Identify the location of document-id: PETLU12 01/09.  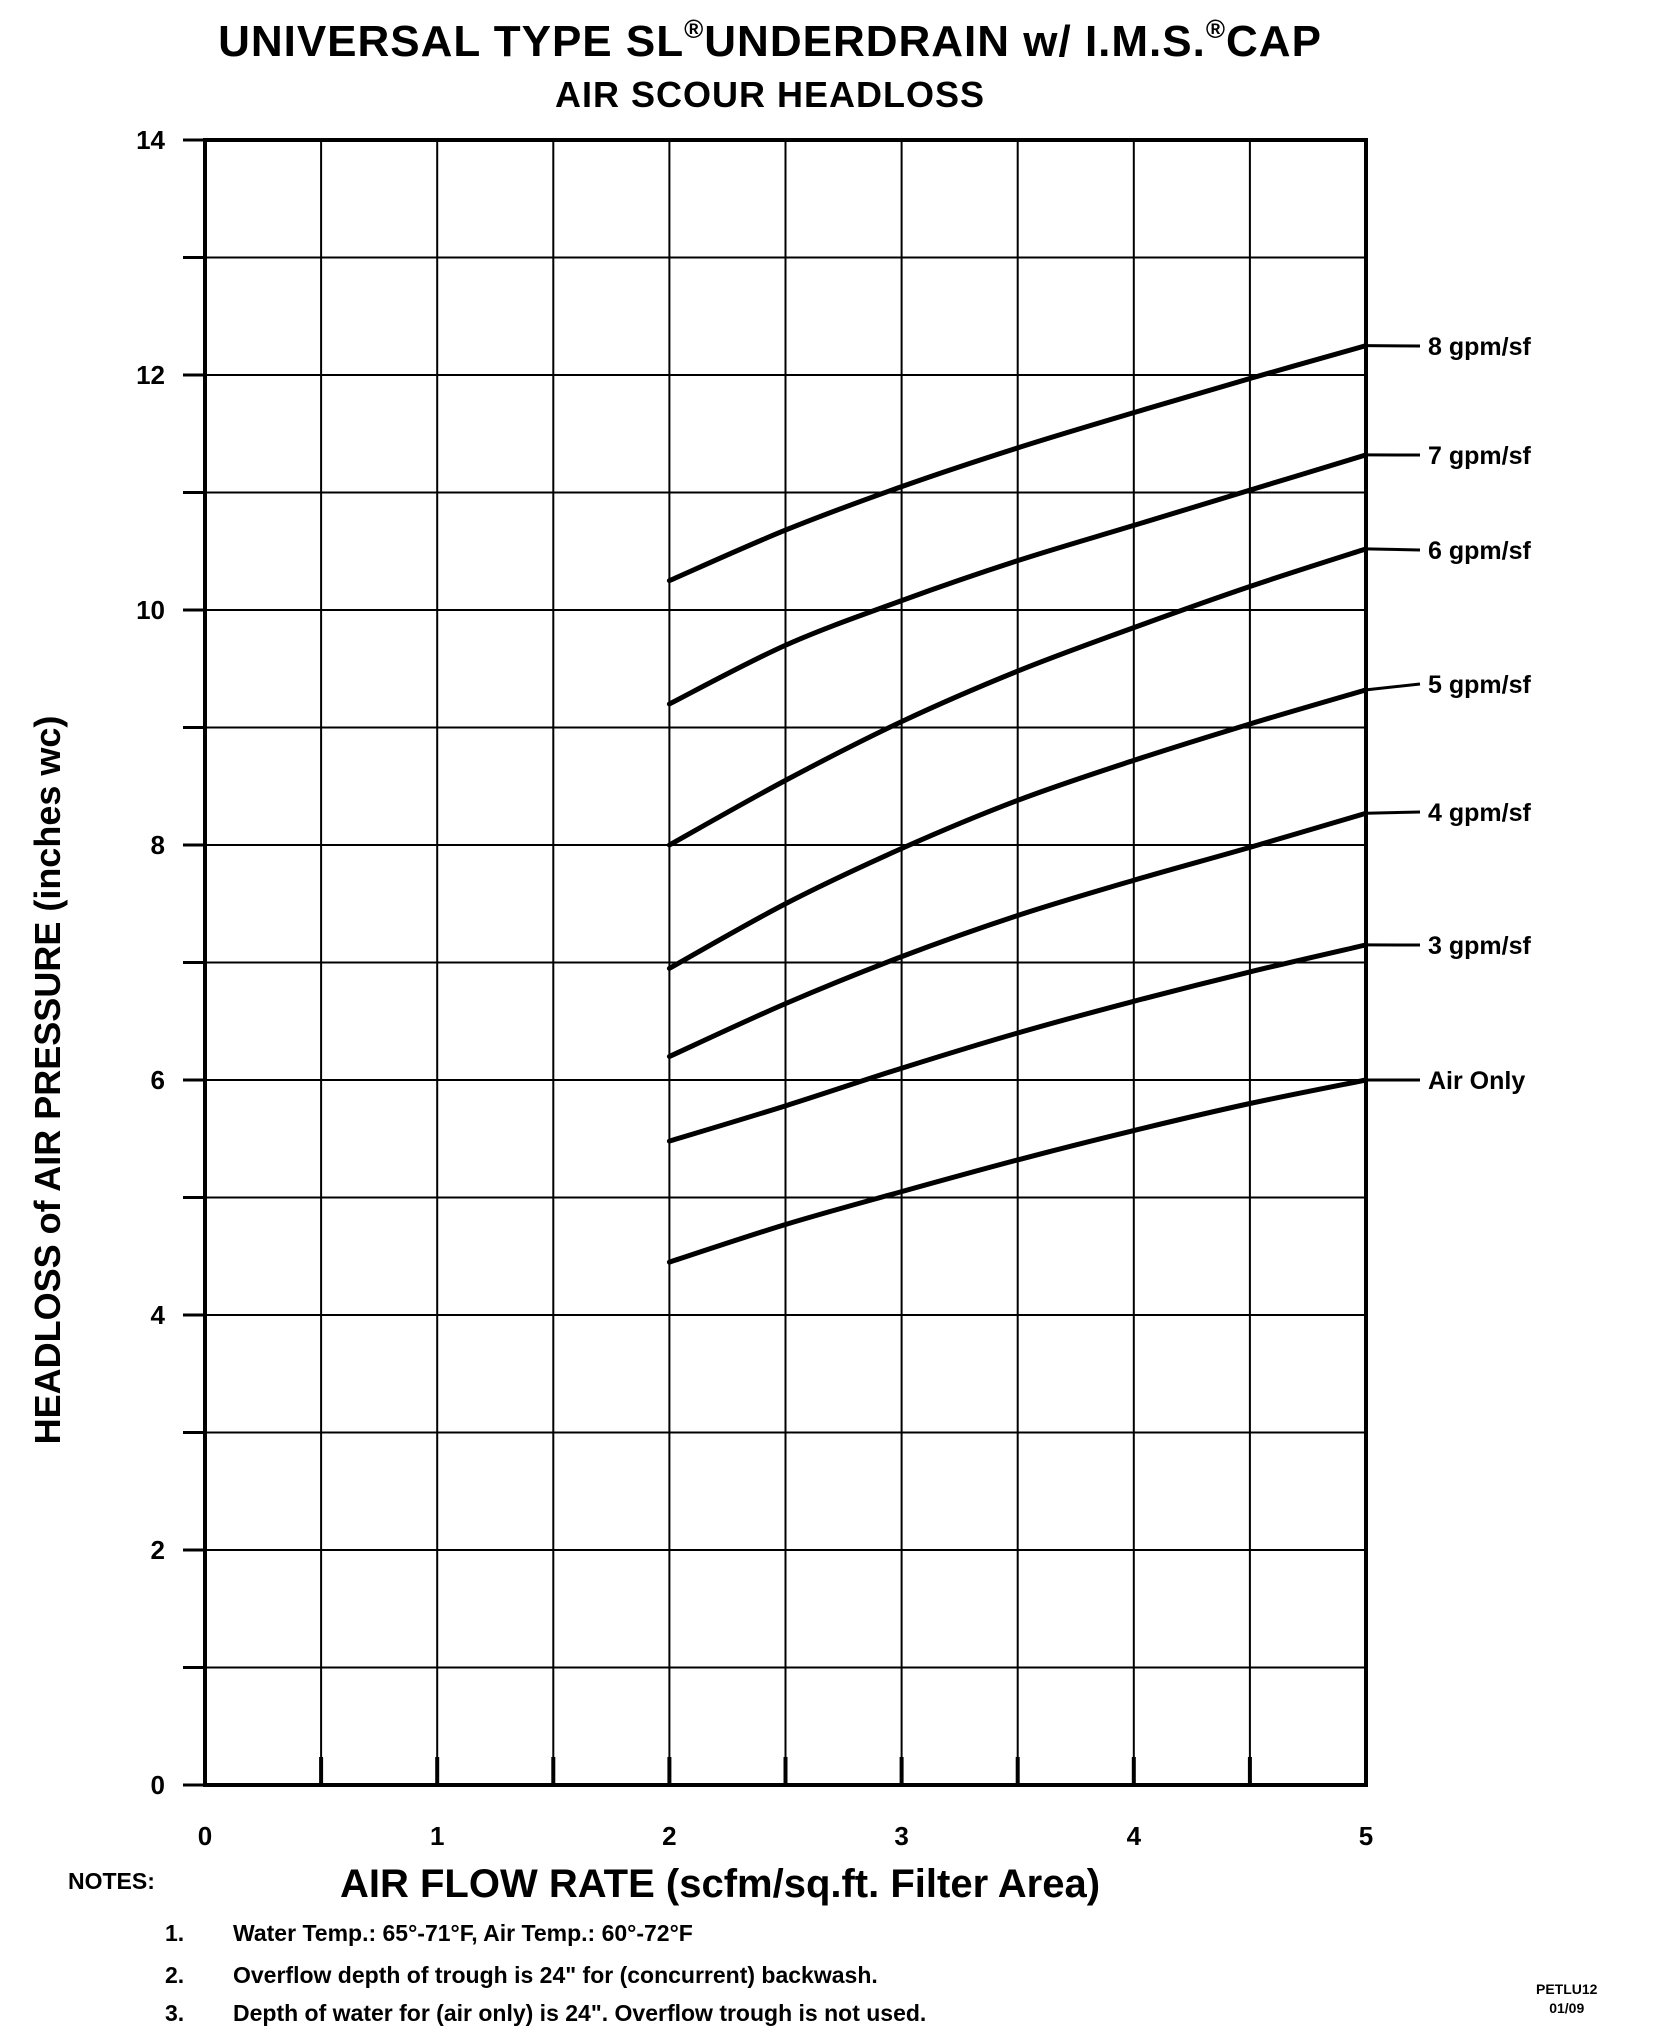
(1567, 1998).